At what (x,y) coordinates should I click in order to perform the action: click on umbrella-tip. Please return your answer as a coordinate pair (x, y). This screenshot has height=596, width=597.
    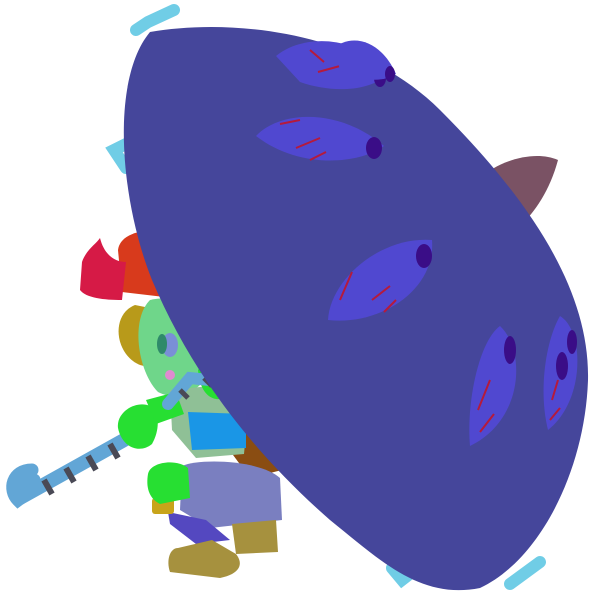
    Looking at the image, I should click on (519, 191).